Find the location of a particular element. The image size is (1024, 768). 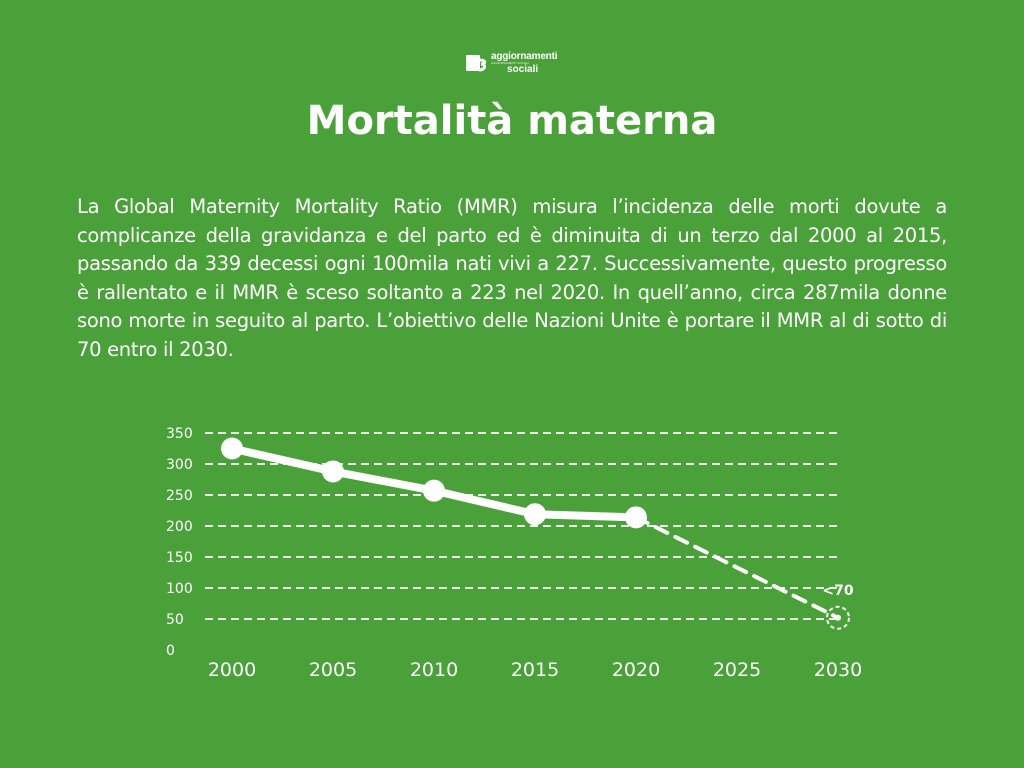

x-tick-label: 2010 is located at coordinates (434, 670).